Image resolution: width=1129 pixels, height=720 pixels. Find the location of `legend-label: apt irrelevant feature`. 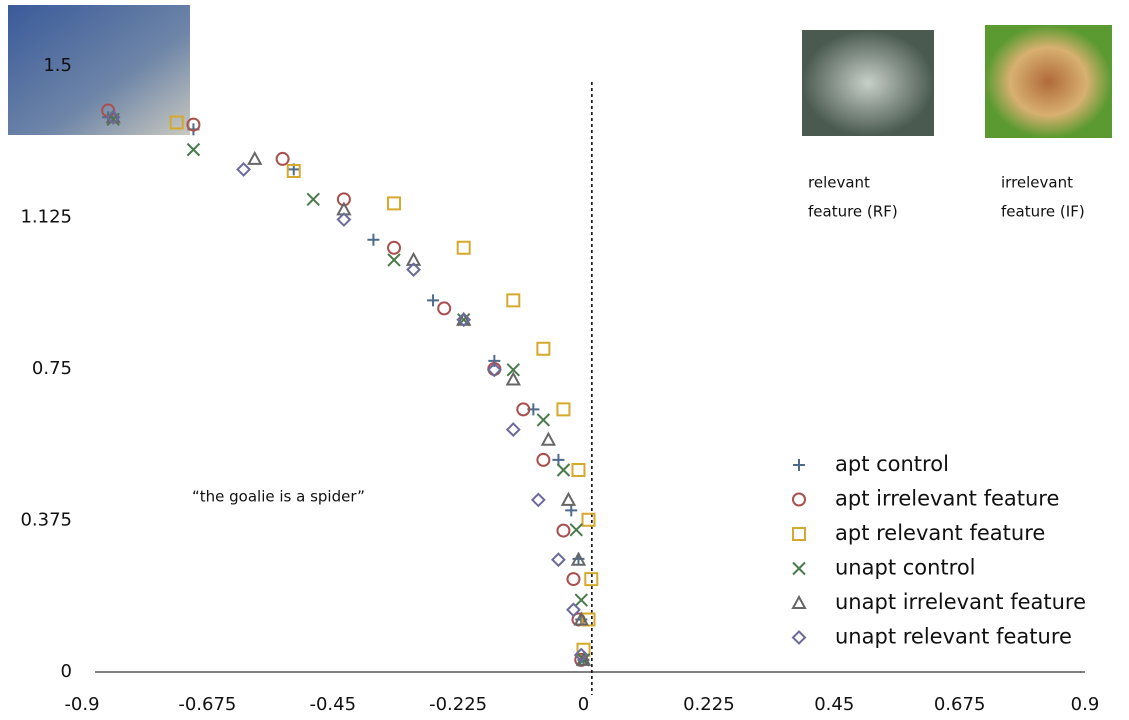

legend-label: apt irrelevant feature is located at coordinates (947, 499).